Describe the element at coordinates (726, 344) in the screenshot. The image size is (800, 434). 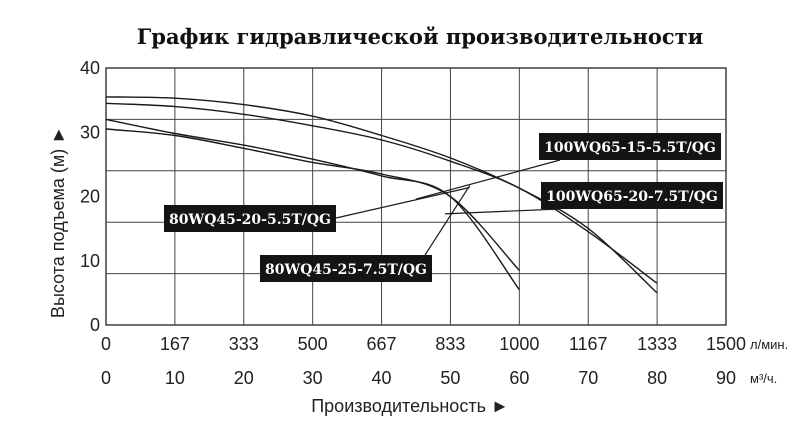
I see `x-tick-label-primary: 1500` at that location.